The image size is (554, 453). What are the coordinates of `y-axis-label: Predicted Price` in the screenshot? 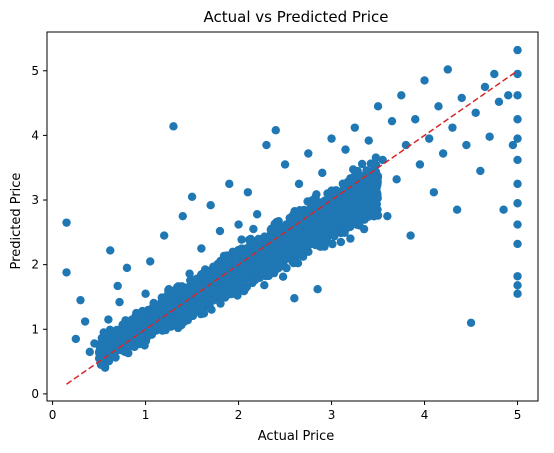 It's located at (16, 221).